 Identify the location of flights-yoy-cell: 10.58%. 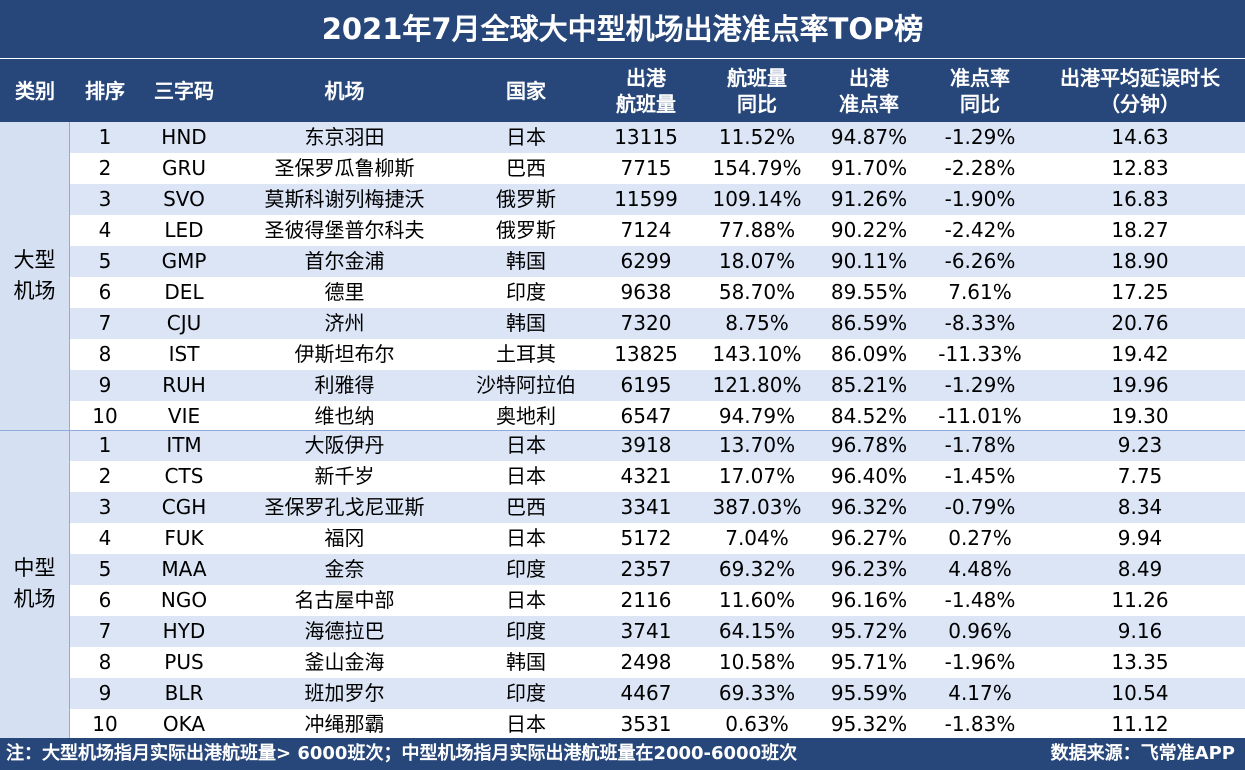
(757, 662).